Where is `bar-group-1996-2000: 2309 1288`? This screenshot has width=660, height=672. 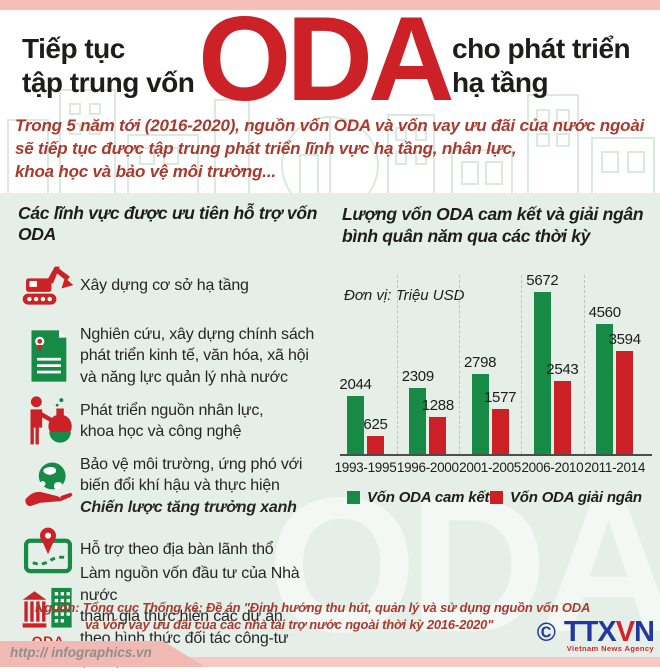
bar-group-1996-2000: 2309 1288 is located at coordinates (428, 411).